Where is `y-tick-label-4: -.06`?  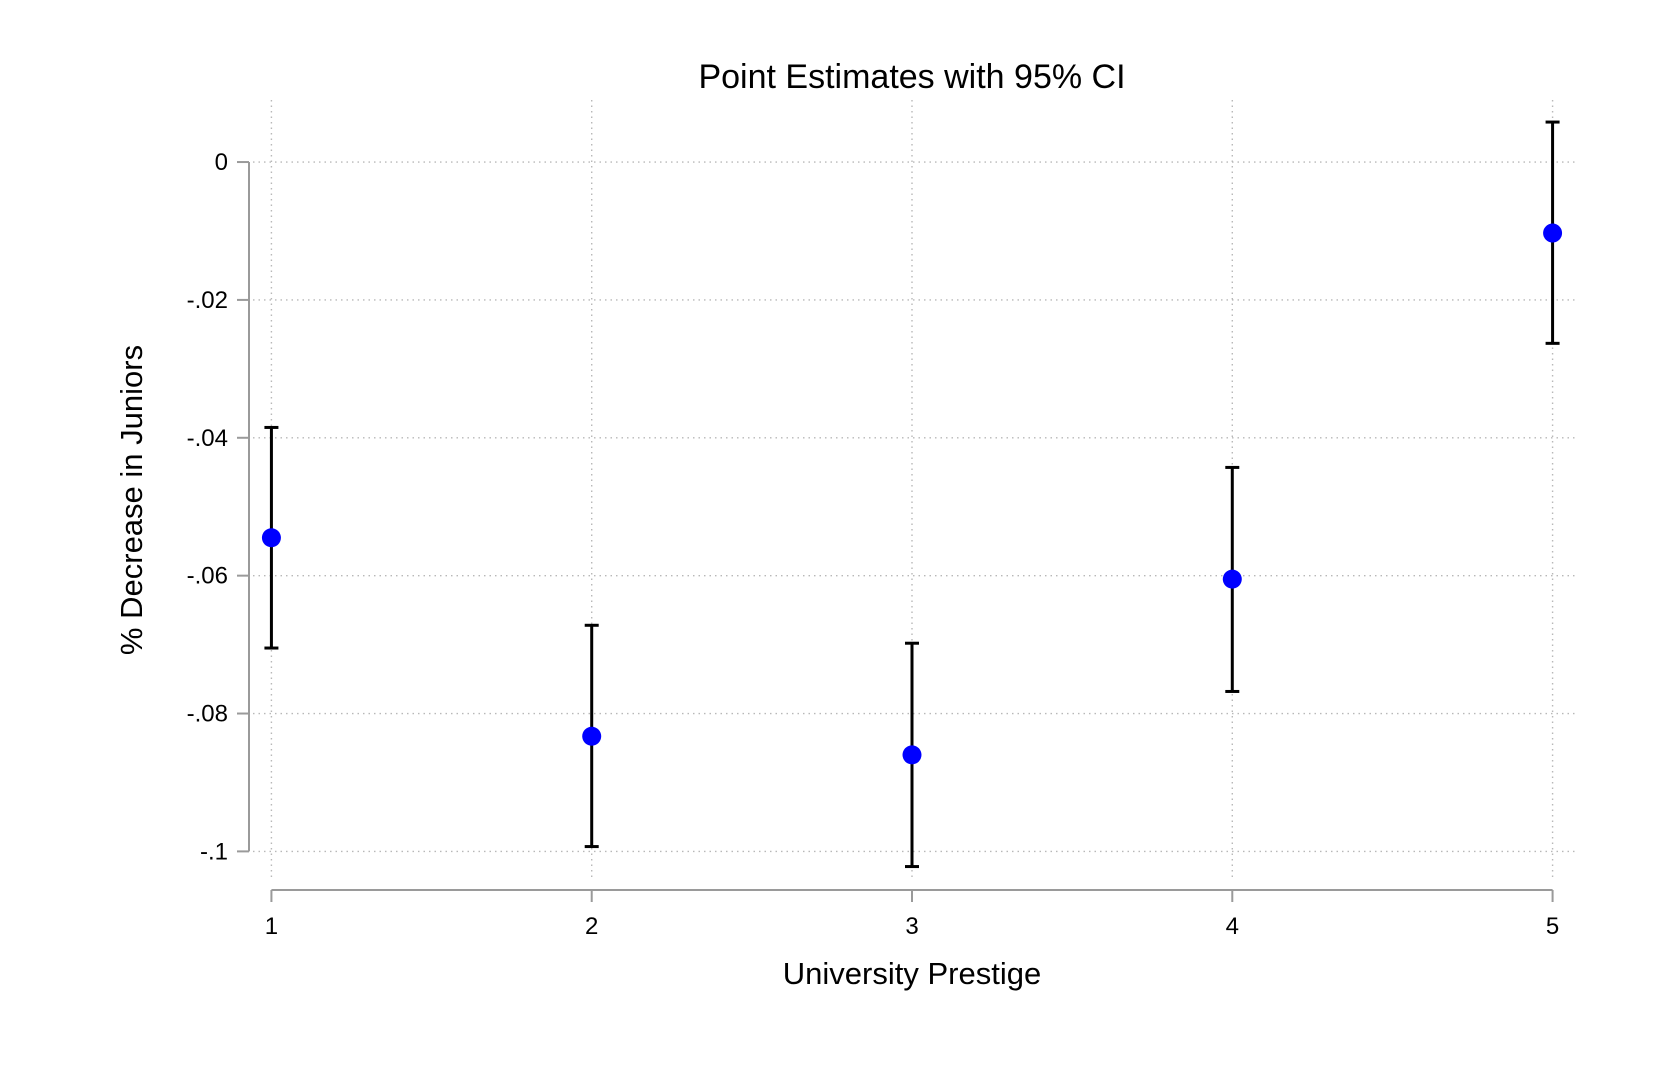
y-tick-label-4: -.06 is located at coordinates (207, 576).